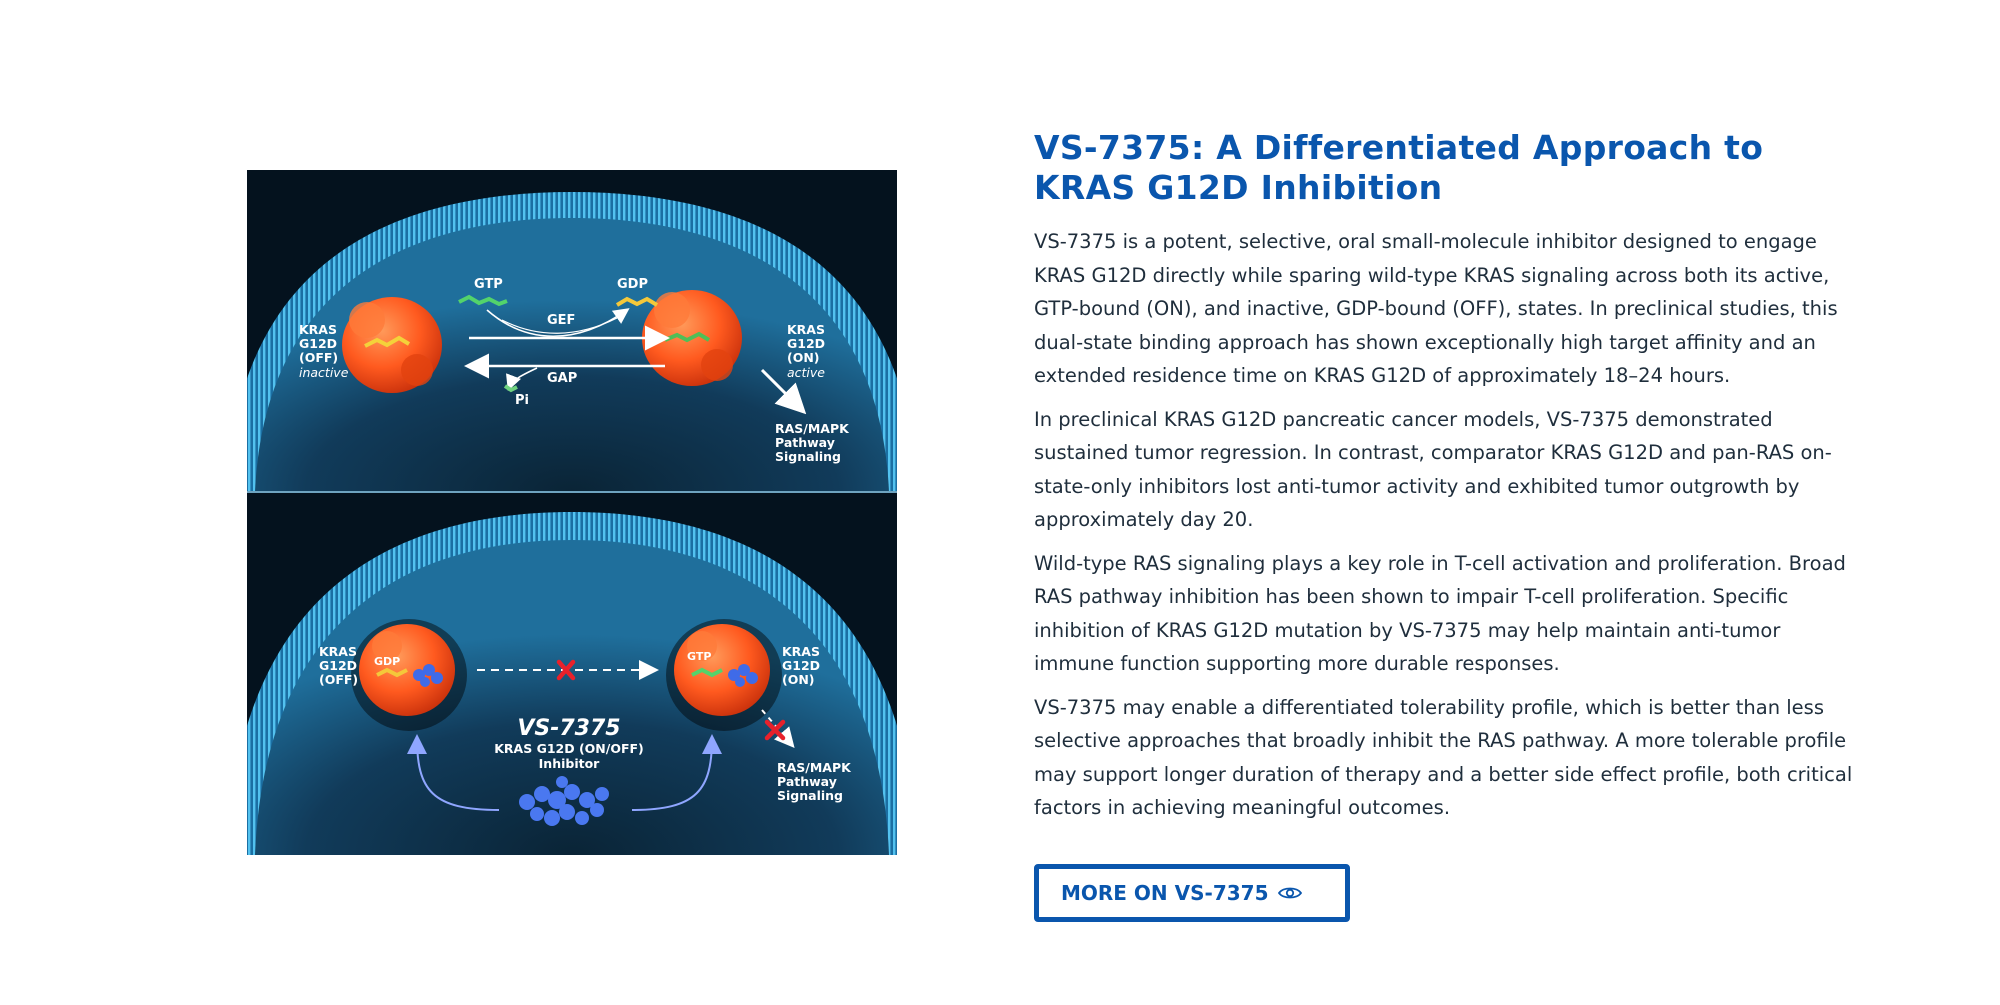 This screenshot has height=1005, width=2000. What do you see at coordinates (801, 651) in the screenshot?
I see `bottom-on-label-line-1: KRAS` at bounding box center [801, 651].